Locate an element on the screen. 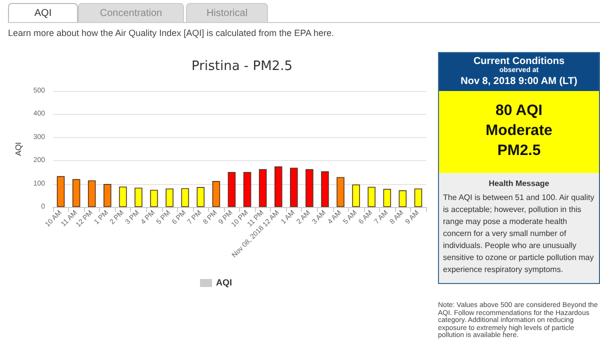  text: Concentration is located at coordinates (131, 13).